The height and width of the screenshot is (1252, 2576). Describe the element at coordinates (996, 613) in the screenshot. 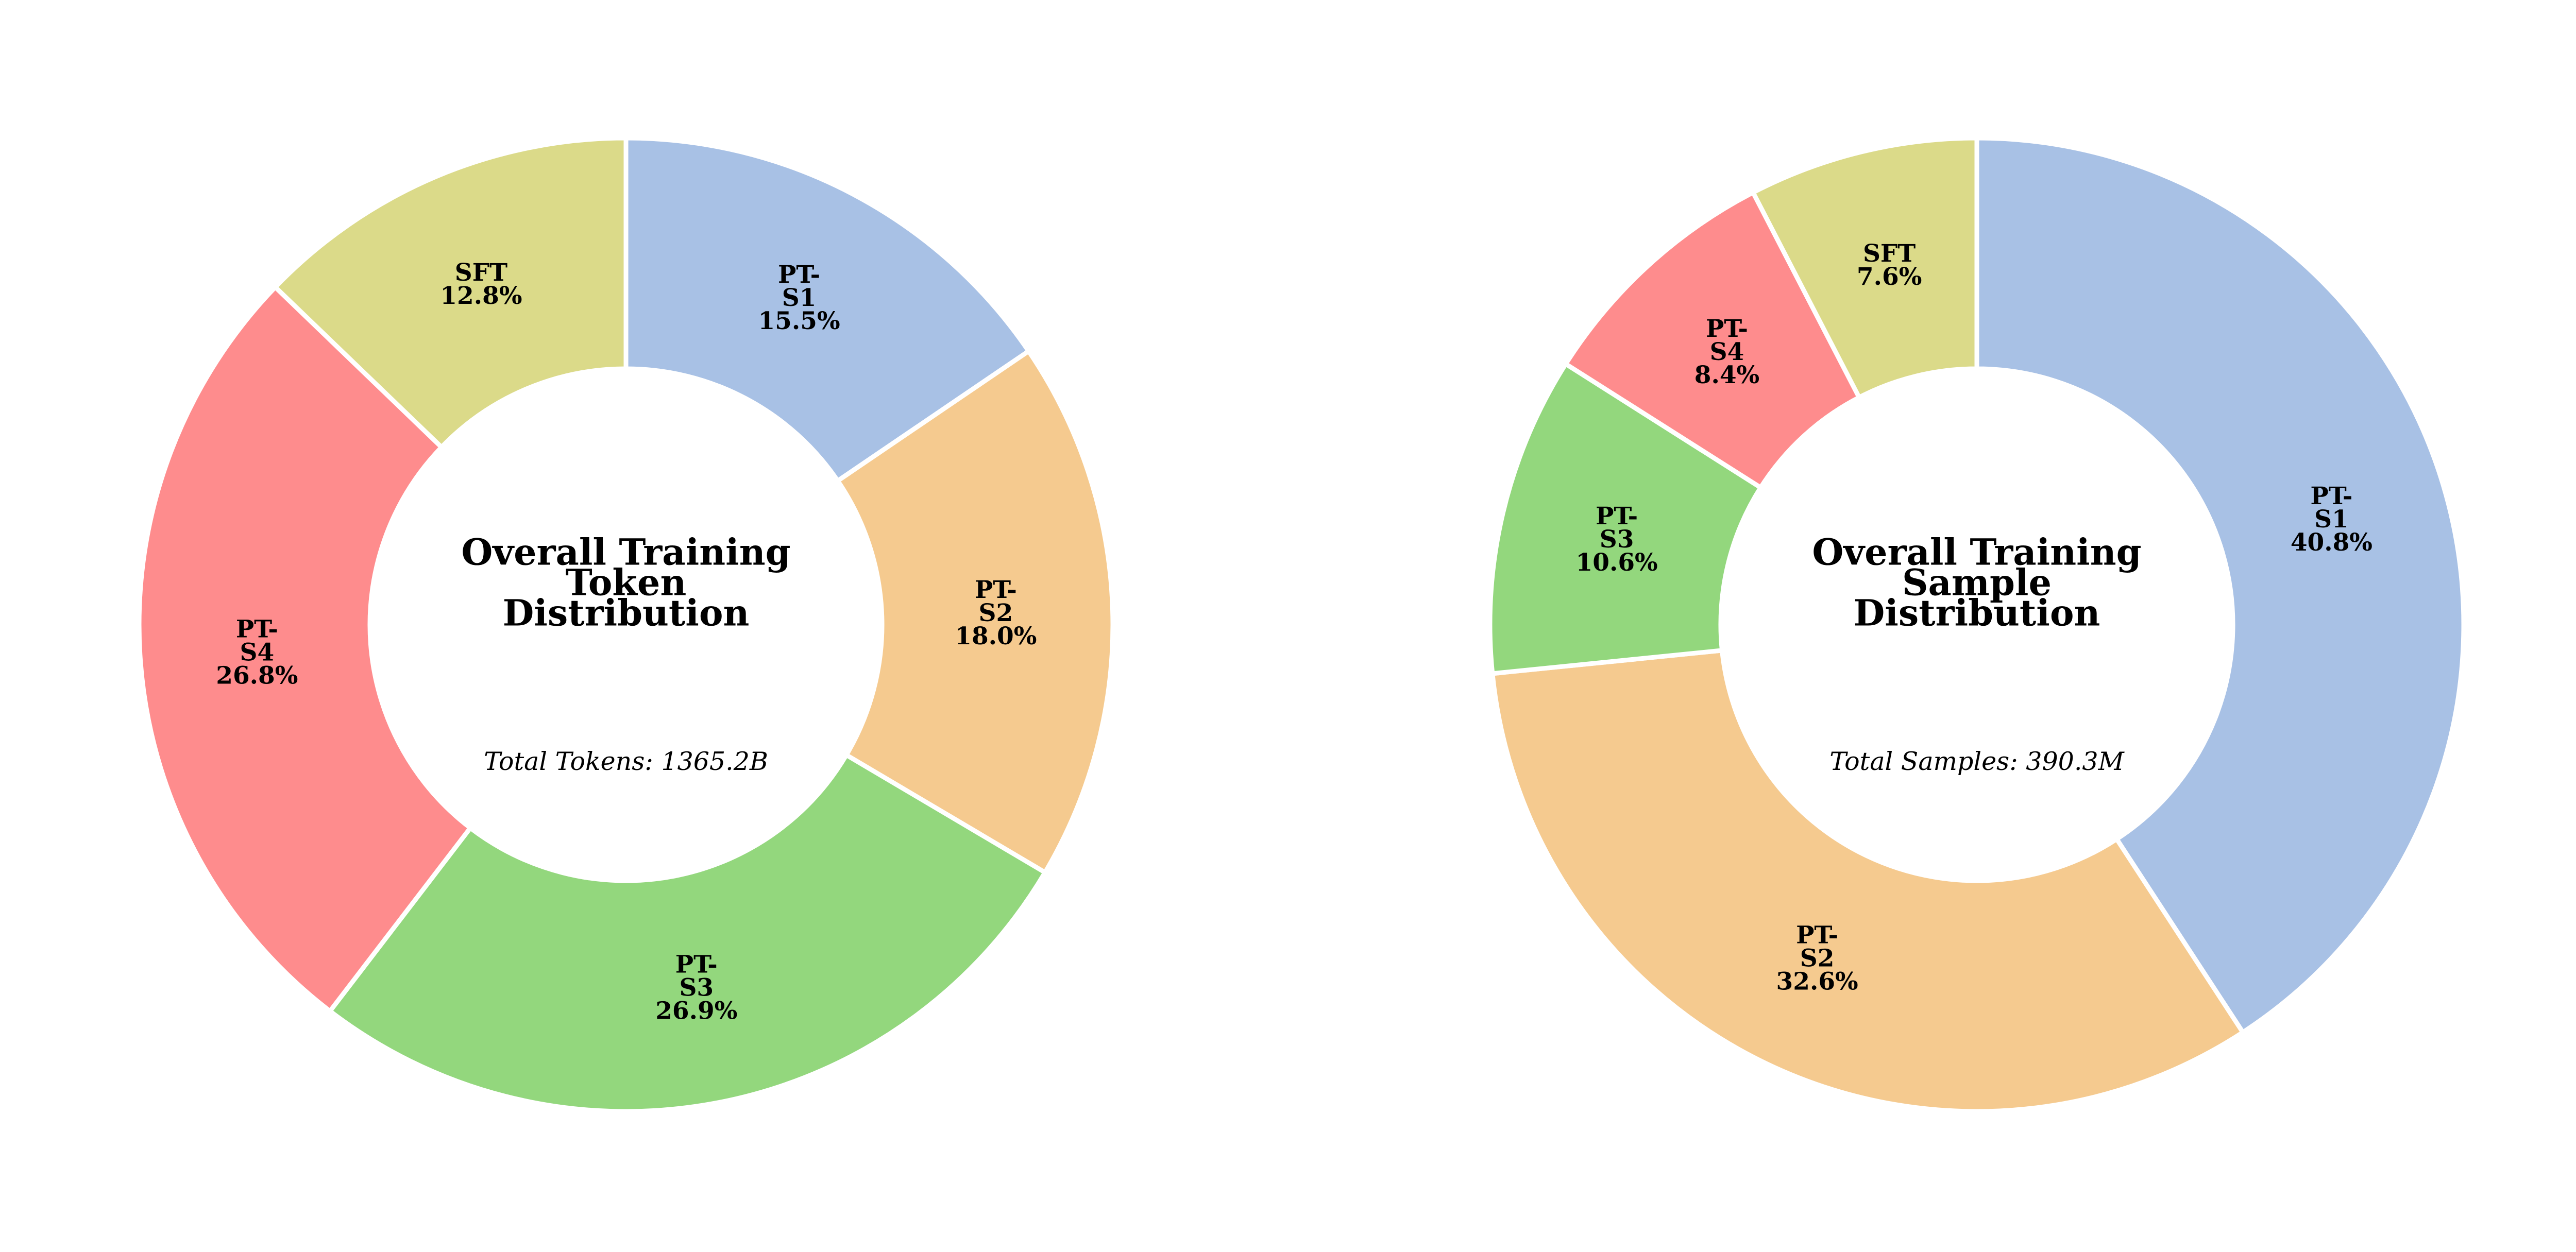

I see `slice-label-pt-s2: PT-S2 18.0%` at that location.